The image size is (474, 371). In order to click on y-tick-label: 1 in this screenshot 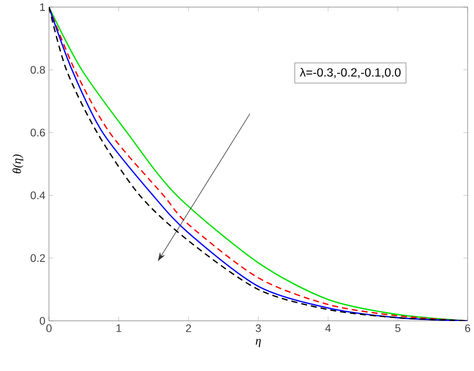, I will do `click(42, 7)`.